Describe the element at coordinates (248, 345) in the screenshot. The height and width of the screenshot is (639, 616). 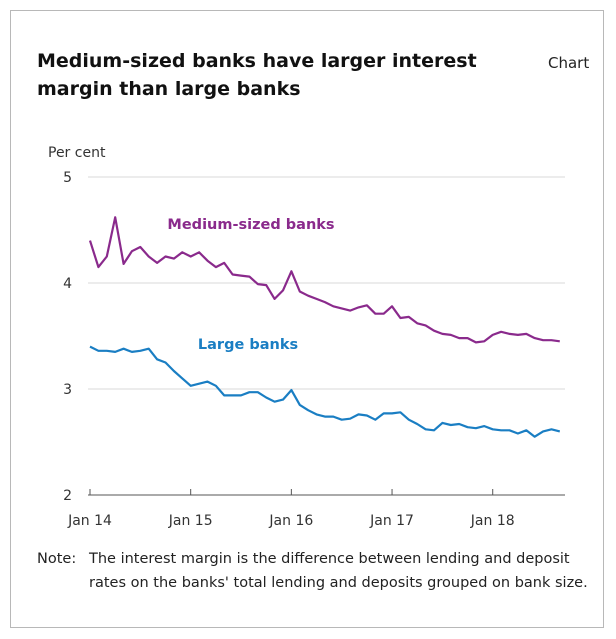
I see `series-label-large-banks: Large banks` at that location.